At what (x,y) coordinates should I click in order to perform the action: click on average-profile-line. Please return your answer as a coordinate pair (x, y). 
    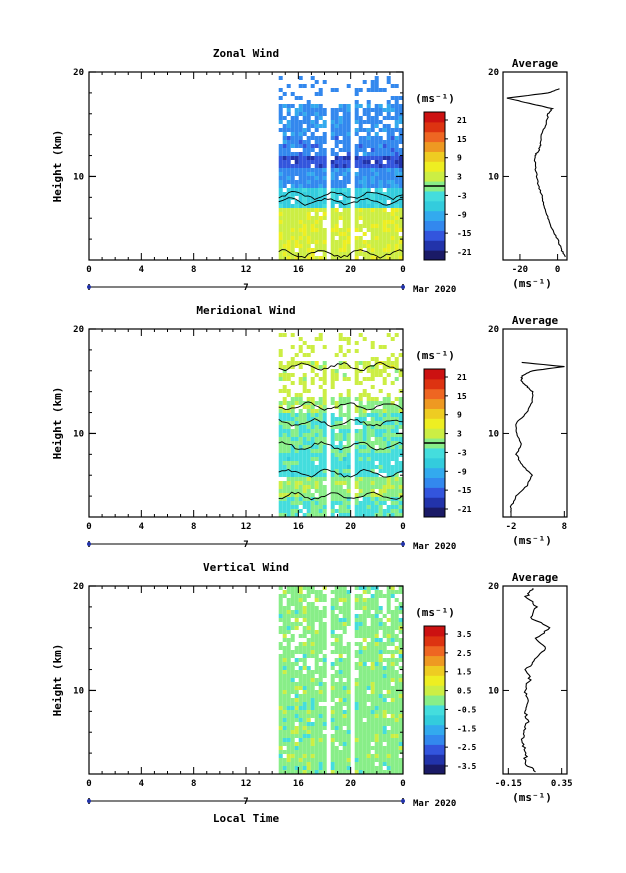
    Looking at the image, I should click on (535, 680).